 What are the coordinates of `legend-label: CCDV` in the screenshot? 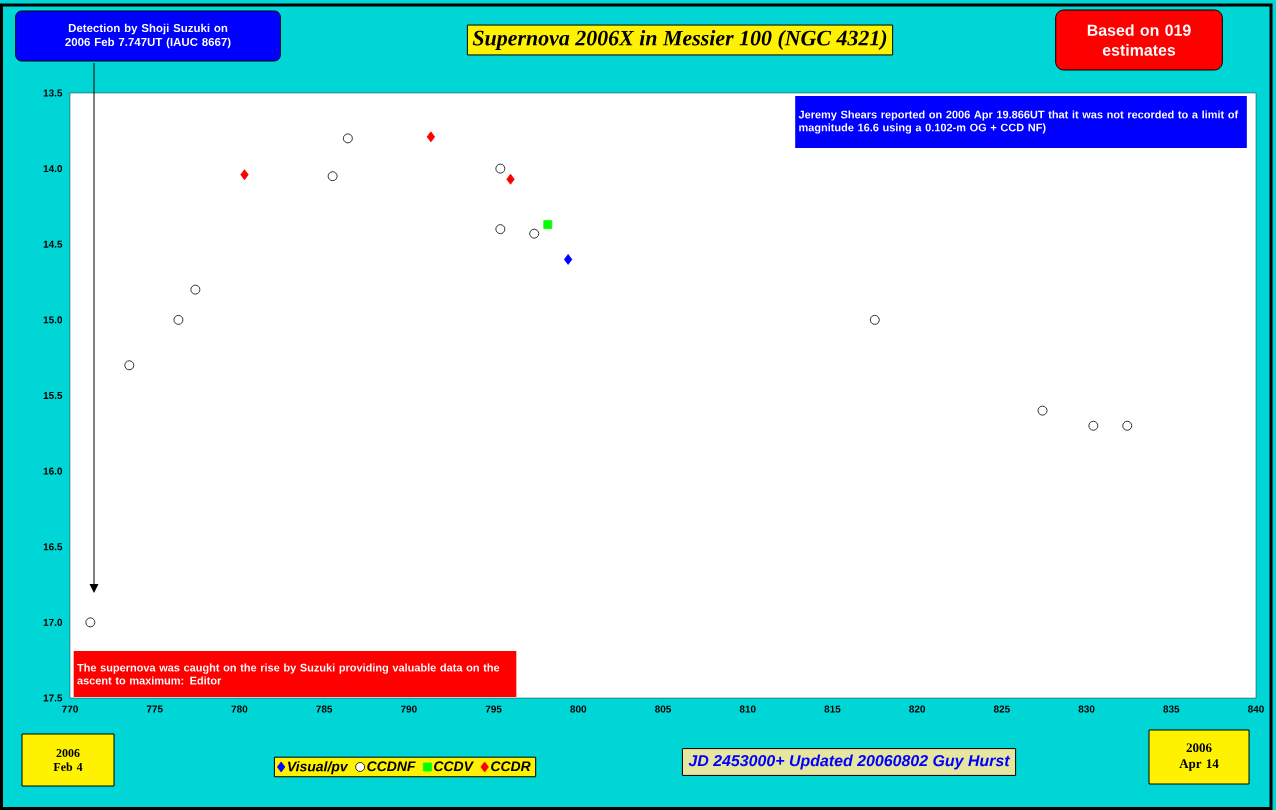 It's located at (454, 766).